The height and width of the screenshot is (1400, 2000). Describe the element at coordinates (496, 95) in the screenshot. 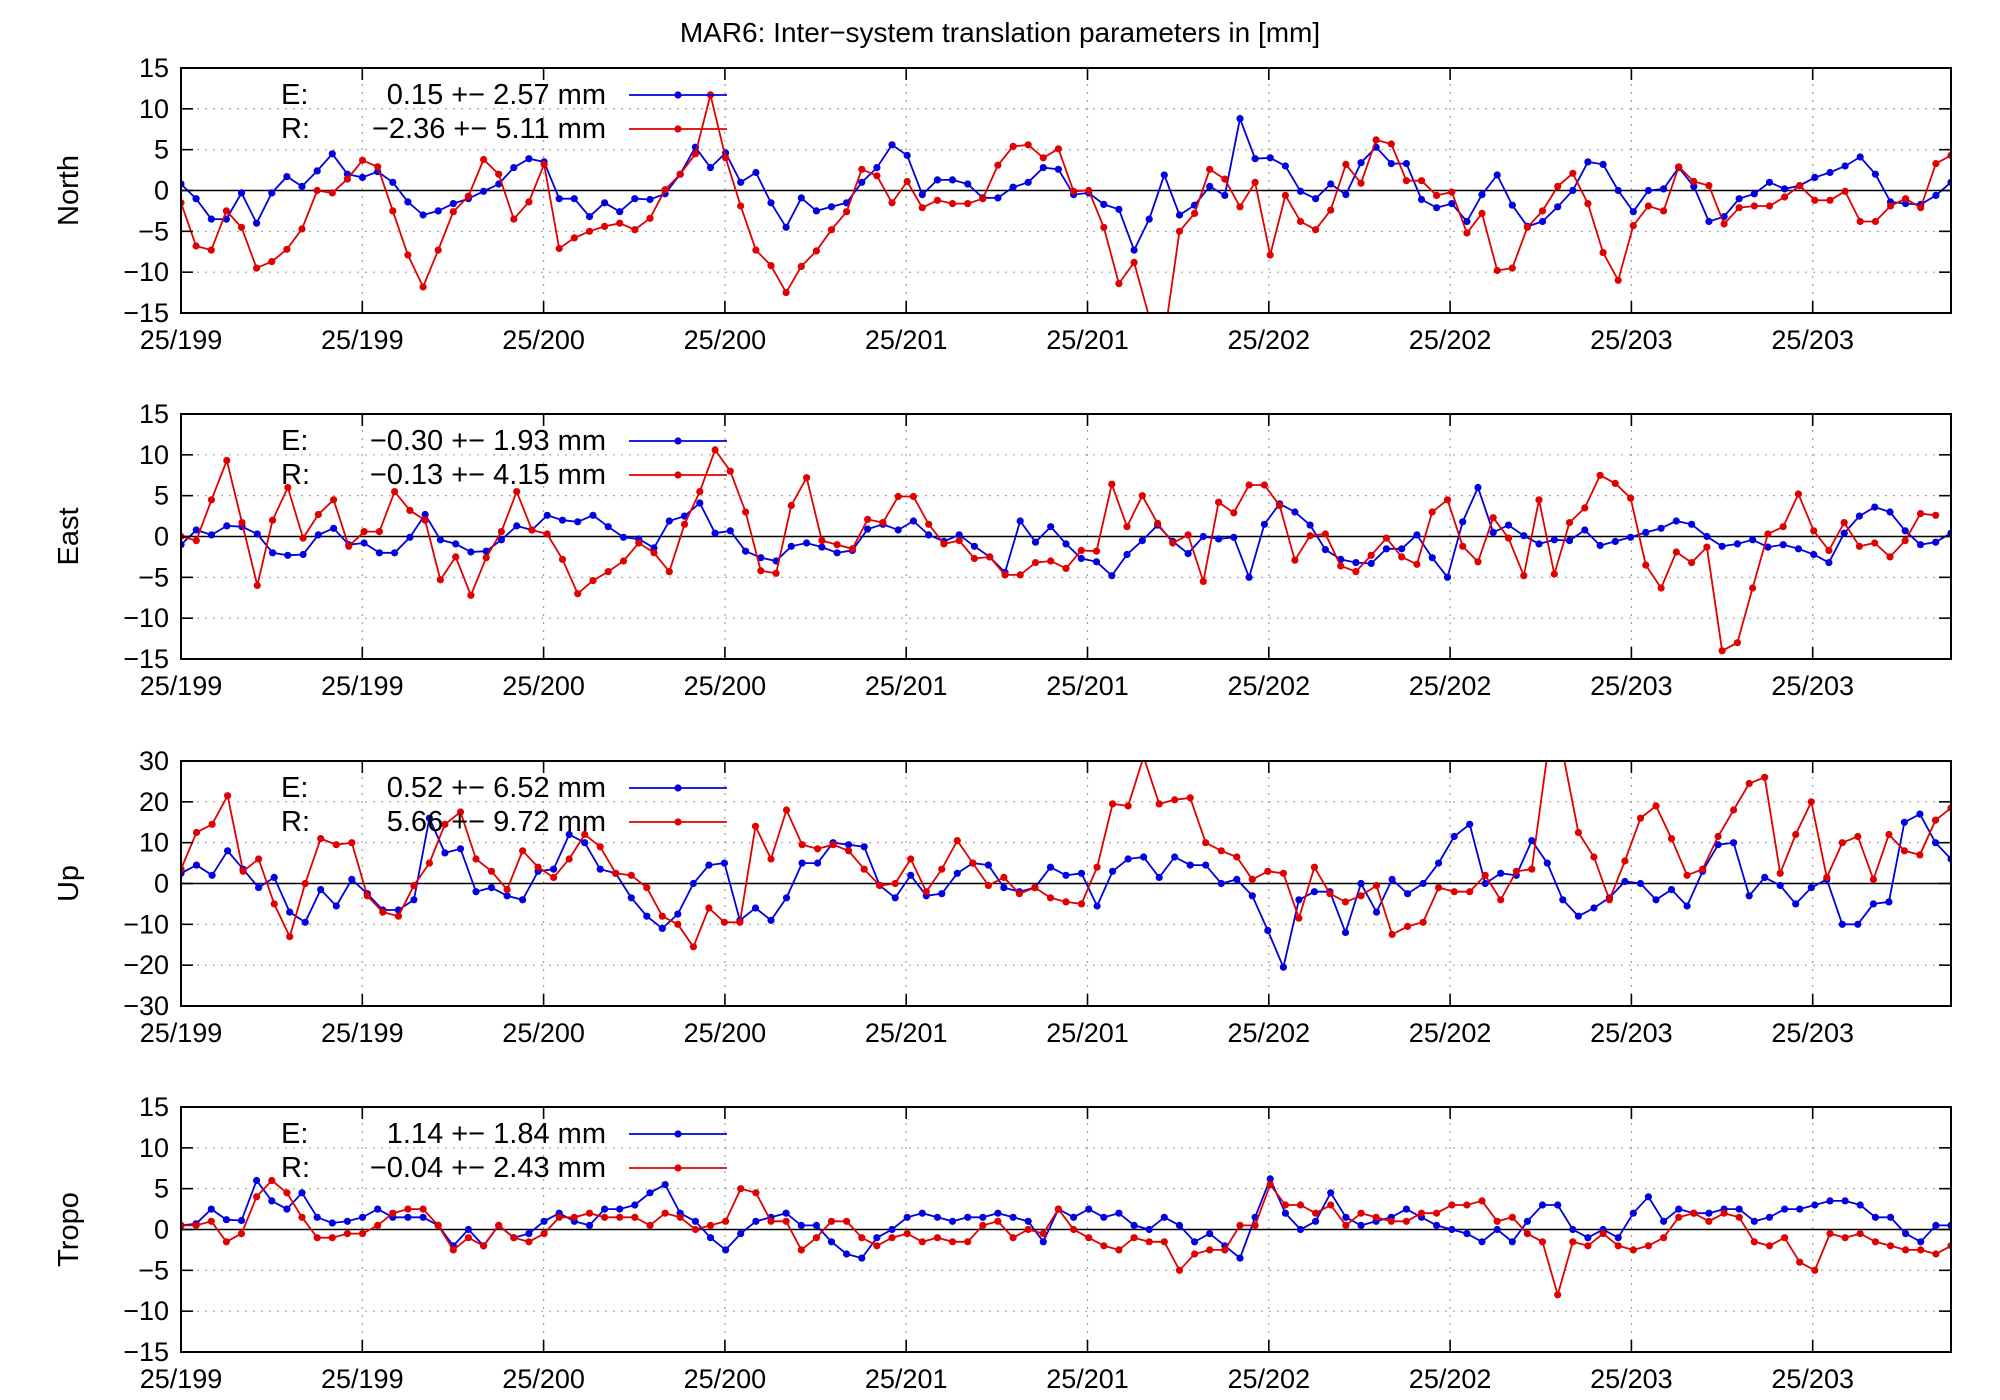

I see `legend-stats-E: 0.15 +− 2.57 mm` at that location.